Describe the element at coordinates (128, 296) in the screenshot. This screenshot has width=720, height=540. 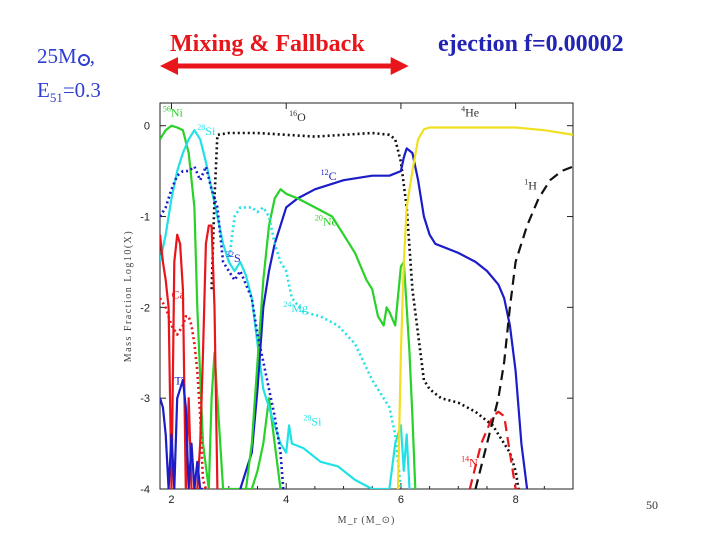
I see `y-axis-label: Mass Fraction Log10(X)` at that location.